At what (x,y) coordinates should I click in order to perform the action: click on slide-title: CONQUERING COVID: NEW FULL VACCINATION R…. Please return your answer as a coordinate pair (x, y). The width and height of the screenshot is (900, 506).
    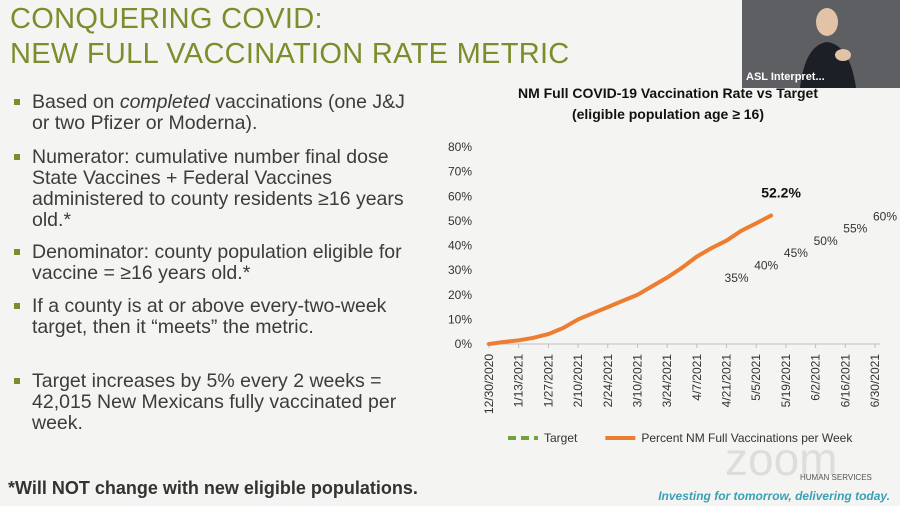
    Looking at the image, I should click on (290, 37).